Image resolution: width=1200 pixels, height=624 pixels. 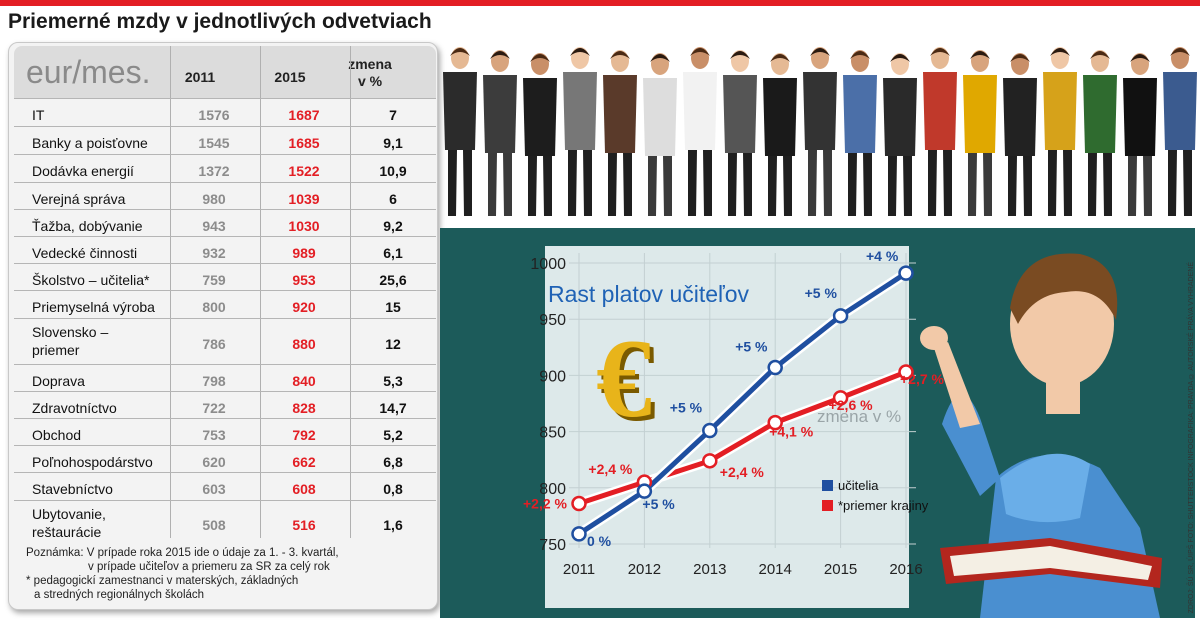 I want to click on y-axis-ticks: 750 800 850 900 950 1000, so click(x=548, y=405).